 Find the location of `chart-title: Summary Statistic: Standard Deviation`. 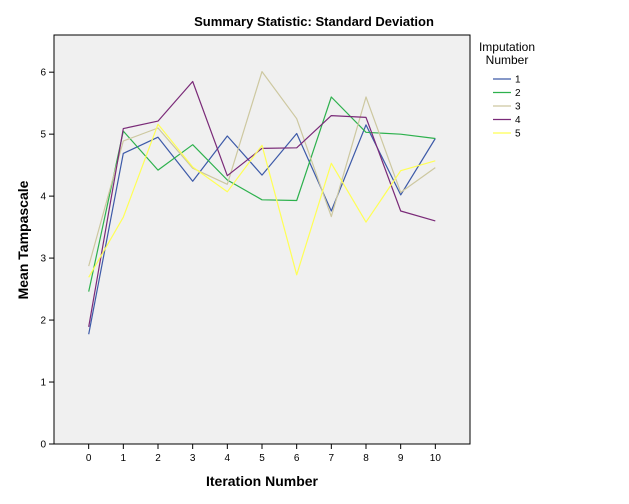

chart-title: Summary Statistic: Standard Deviation is located at coordinates (314, 21).